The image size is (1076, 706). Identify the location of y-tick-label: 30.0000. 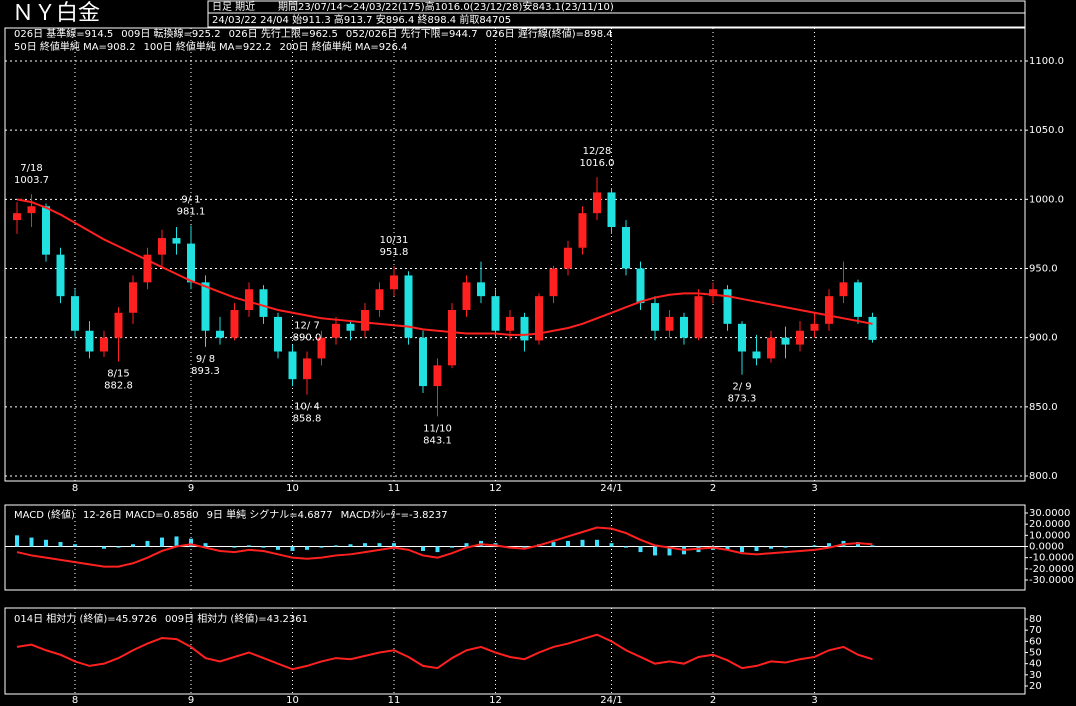
(1049, 513).